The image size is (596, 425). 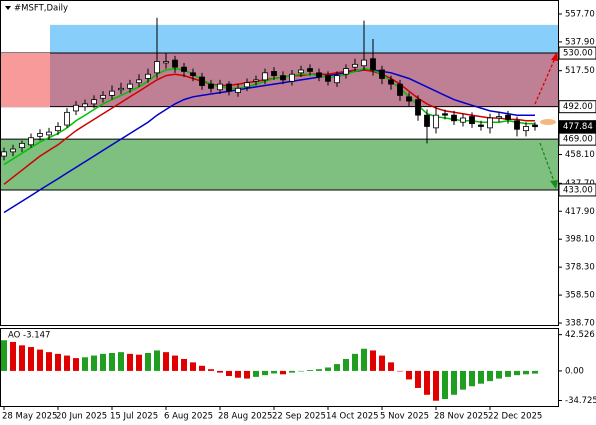 I want to click on up-arrow-head, so click(x=554, y=56).